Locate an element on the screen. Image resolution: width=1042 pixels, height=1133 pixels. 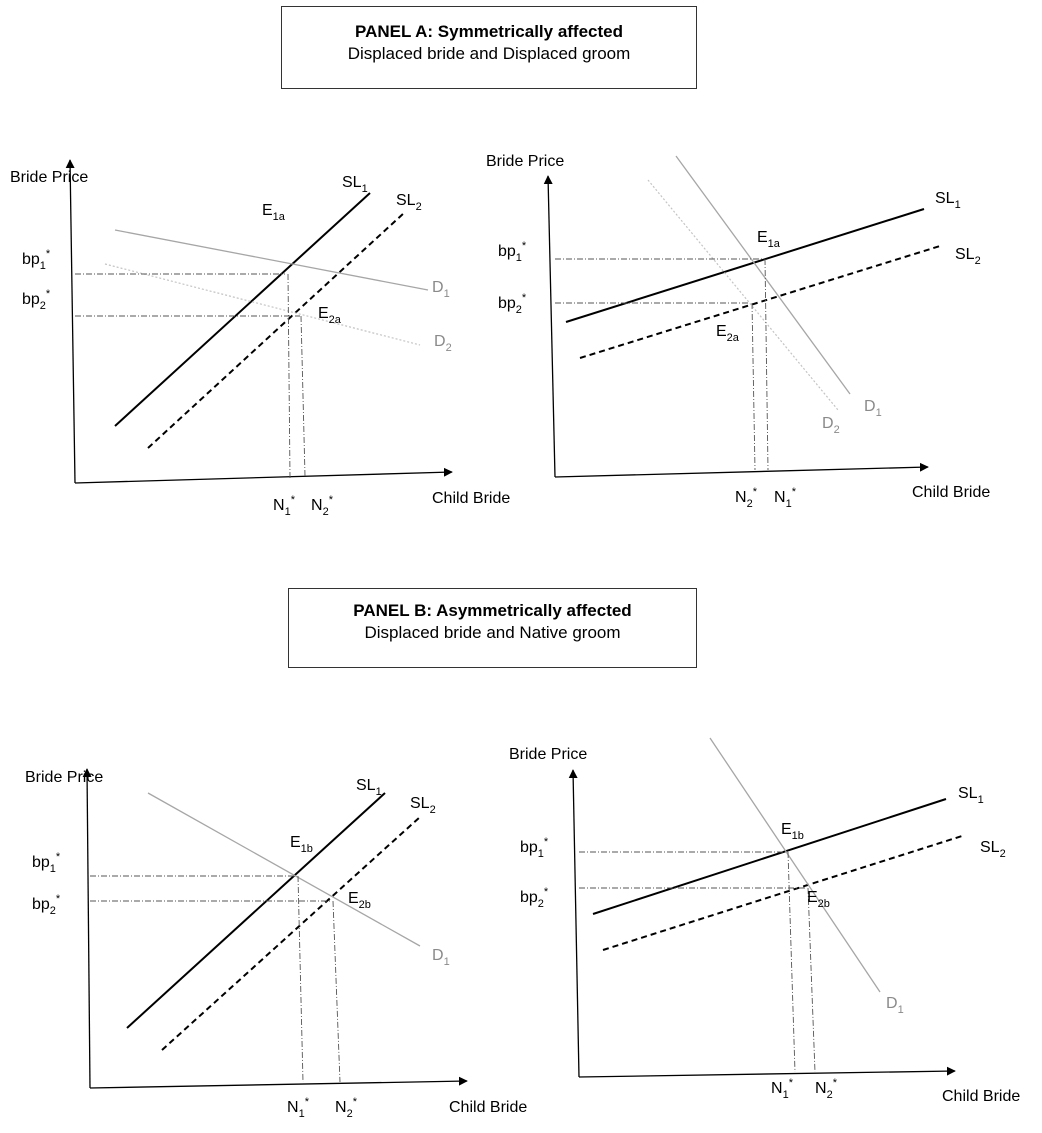
panel-a-title: PANEL A: Symmetrically affected is located at coordinates (489, 31).